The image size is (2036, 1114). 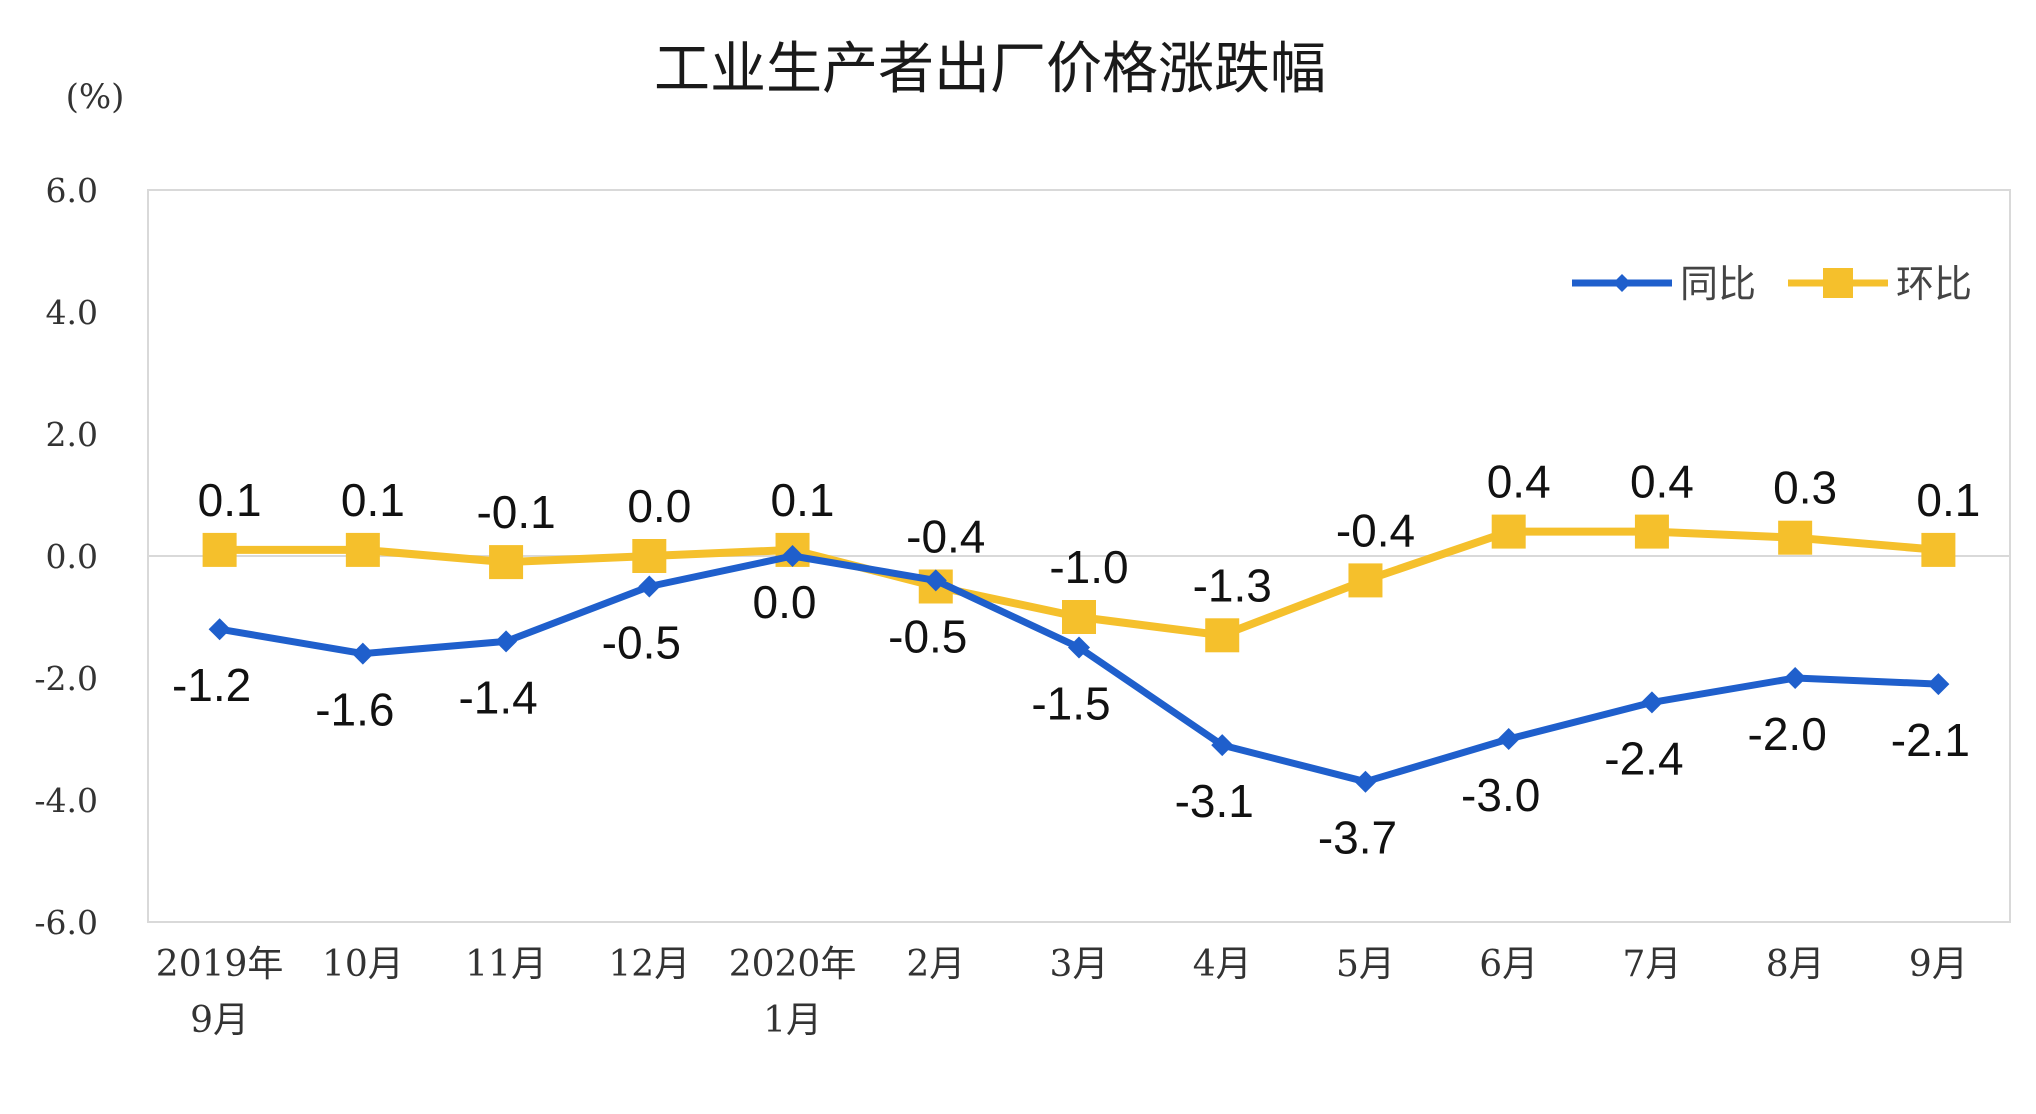 I want to click on y-tick-label: -6.0, so click(x=66, y=922).